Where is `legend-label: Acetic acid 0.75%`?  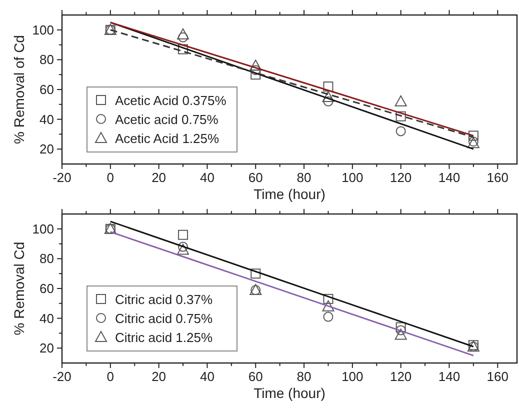
legend-label: Acetic acid 0.75% is located at coordinates (167, 119).